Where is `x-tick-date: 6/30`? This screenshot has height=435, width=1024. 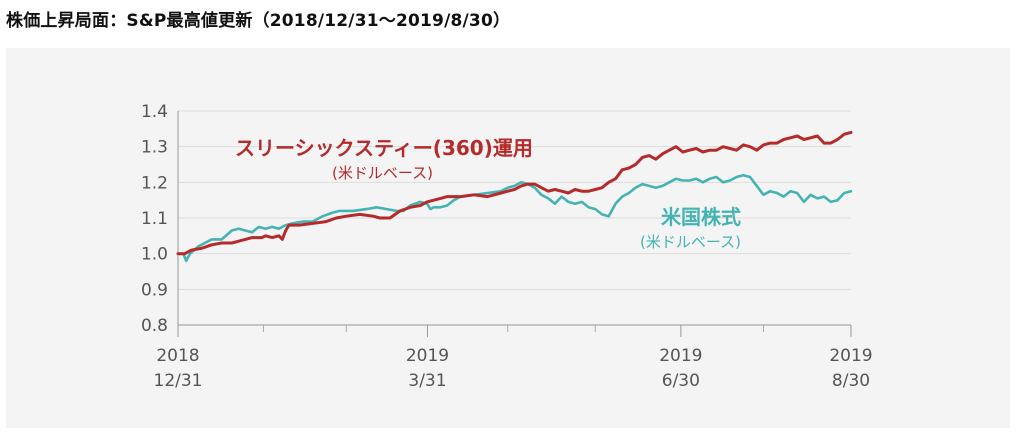 x-tick-date: 6/30 is located at coordinates (681, 381).